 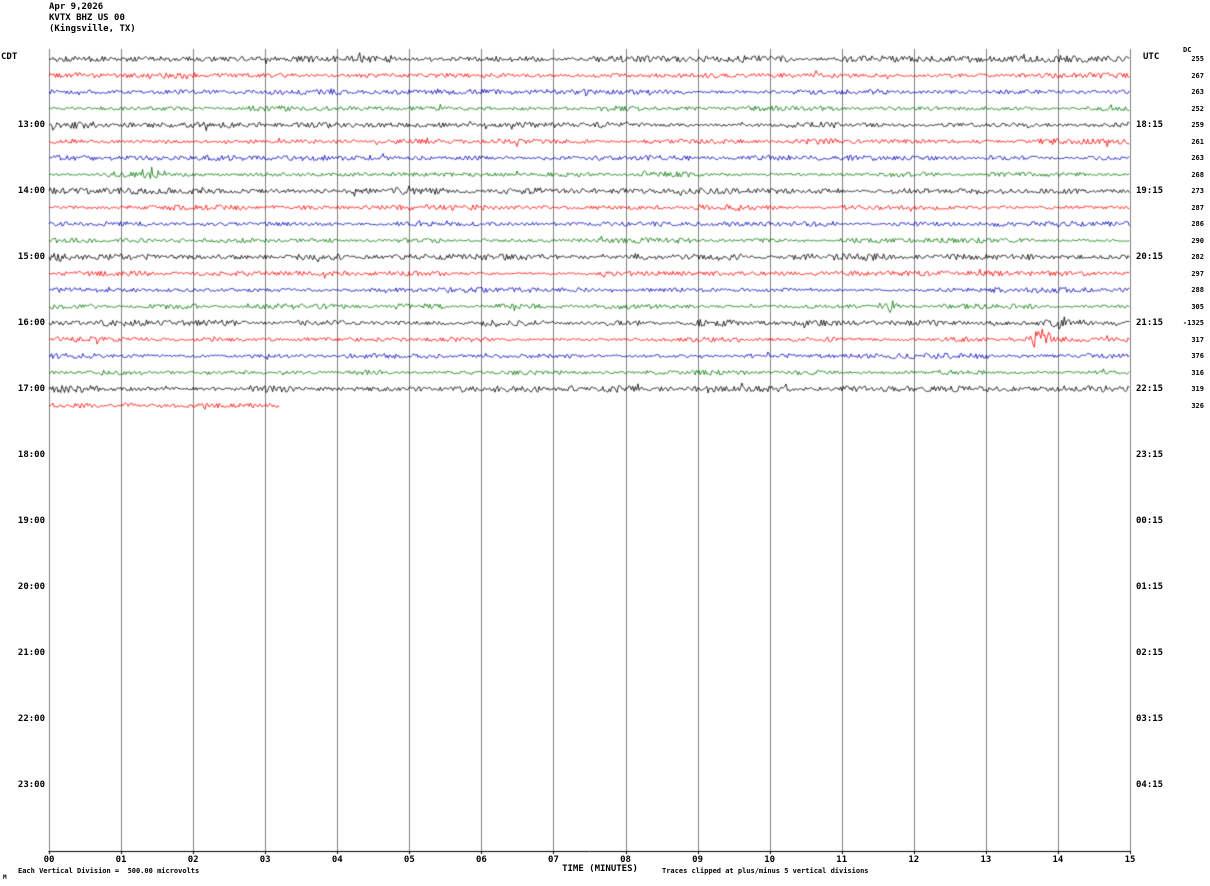 I want to click on x-tick-label: 02, so click(x=193, y=860).